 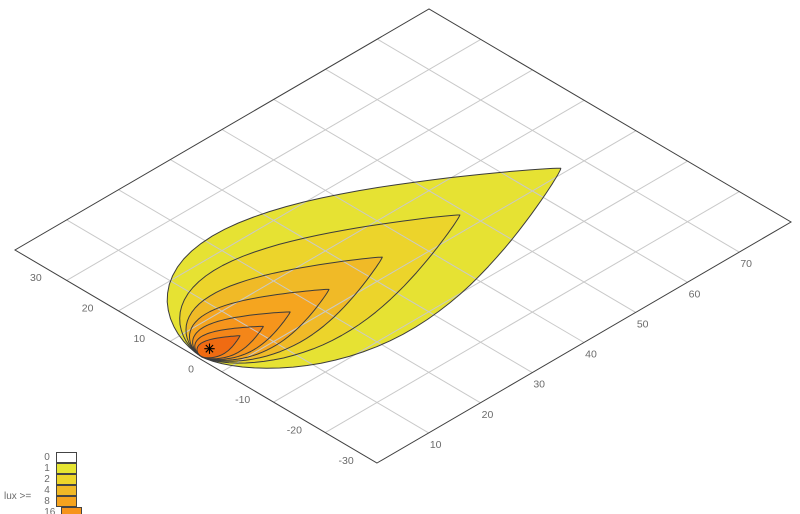 I want to click on asterisk-spoke, so click(x=209, y=348).